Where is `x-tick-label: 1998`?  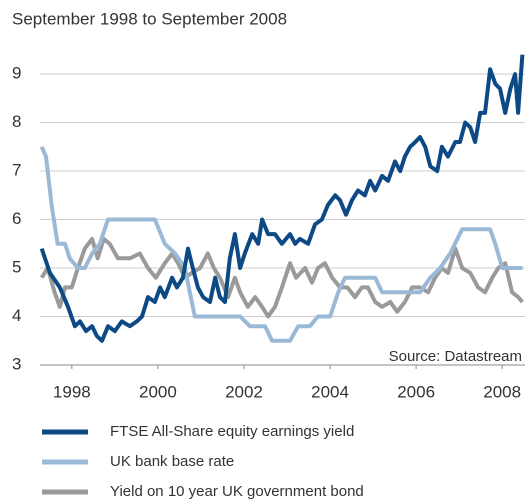
x-tick-label: 1998 is located at coordinates (72, 391).